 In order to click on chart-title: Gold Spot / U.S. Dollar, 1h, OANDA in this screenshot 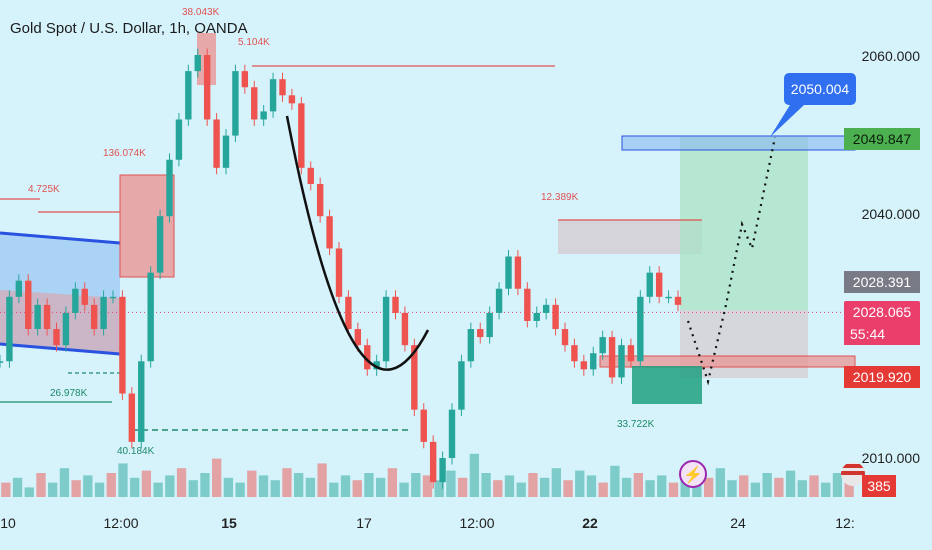, I will do `click(129, 28)`.